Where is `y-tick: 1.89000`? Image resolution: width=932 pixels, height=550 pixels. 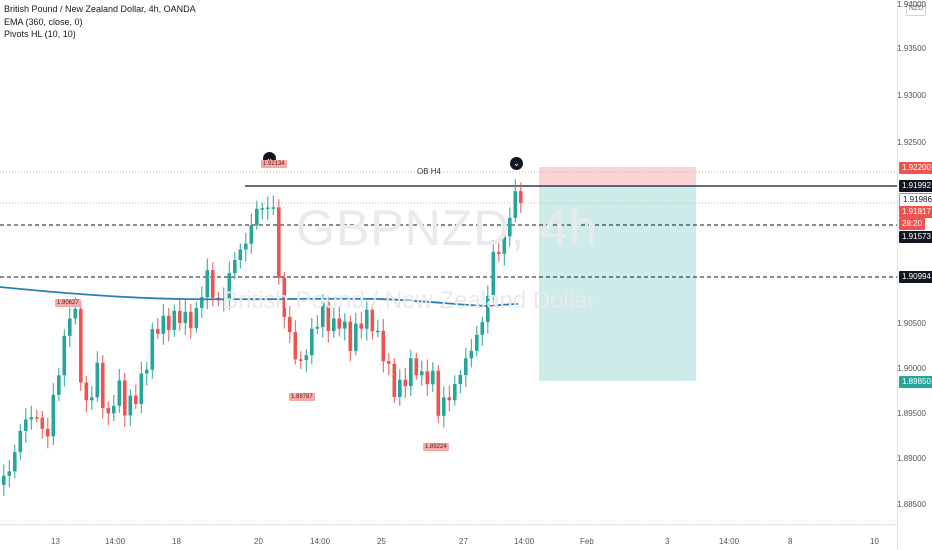 y-tick: 1.89000 is located at coordinates (911, 458).